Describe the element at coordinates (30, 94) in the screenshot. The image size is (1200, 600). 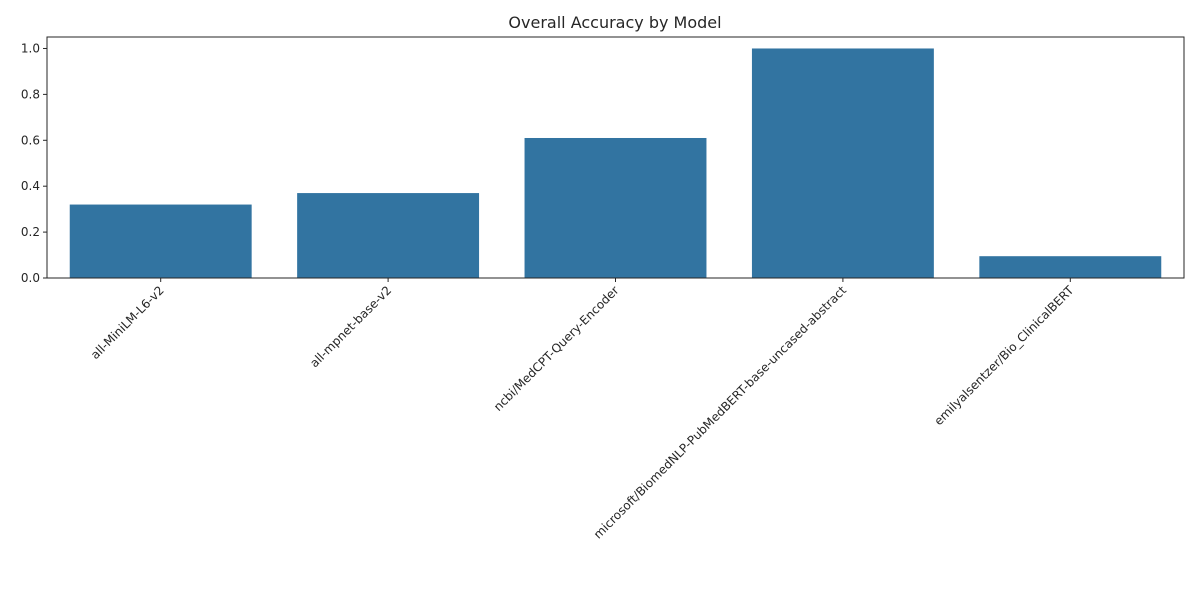
I see `y-tick-label-4: 0.8` at that location.